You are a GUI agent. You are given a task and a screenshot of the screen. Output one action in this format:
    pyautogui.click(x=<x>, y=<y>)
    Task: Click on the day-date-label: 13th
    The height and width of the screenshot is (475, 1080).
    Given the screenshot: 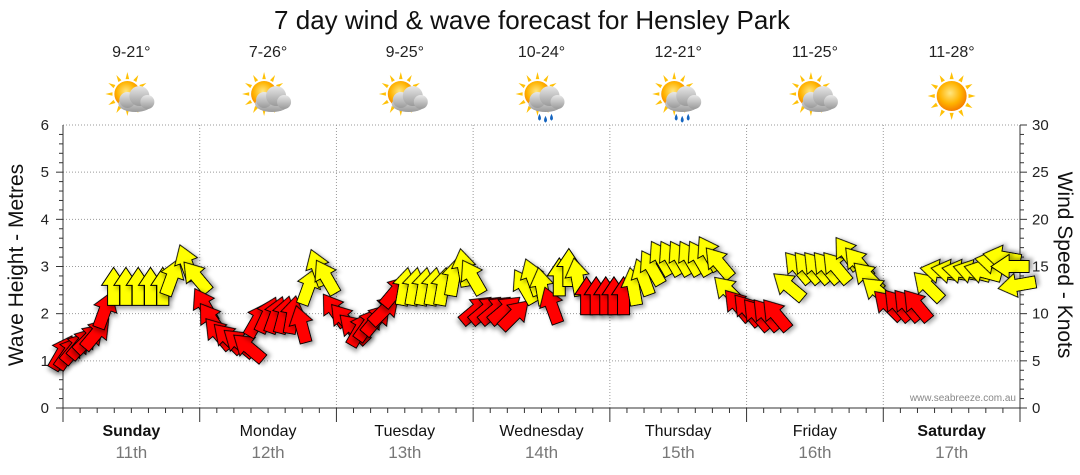 What is the action you would take?
    pyautogui.click(x=404, y=452)
    